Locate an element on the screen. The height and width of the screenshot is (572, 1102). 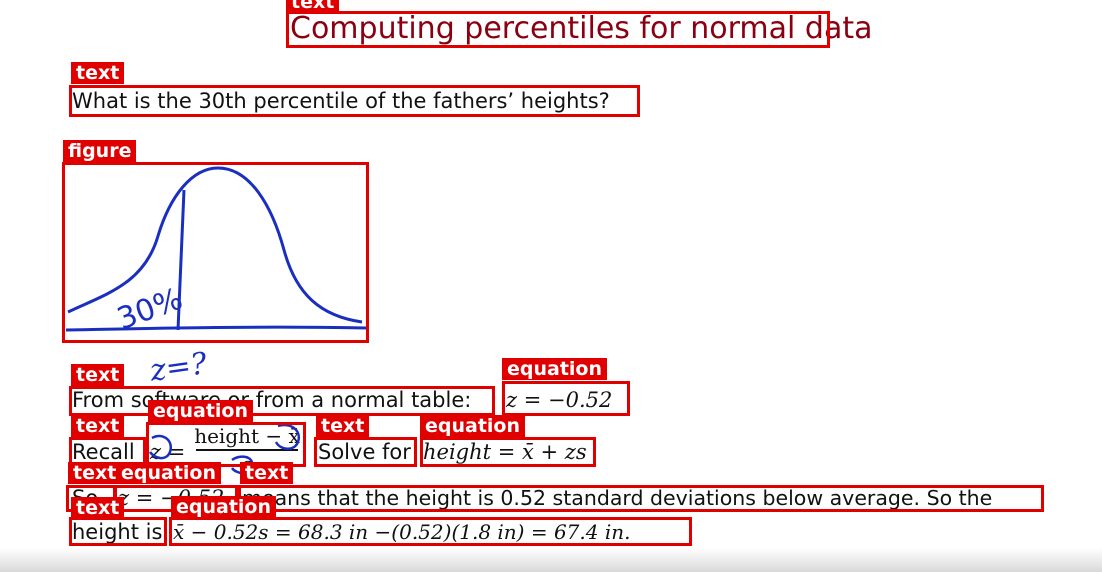
baseline is located at coordinates (216, 328).